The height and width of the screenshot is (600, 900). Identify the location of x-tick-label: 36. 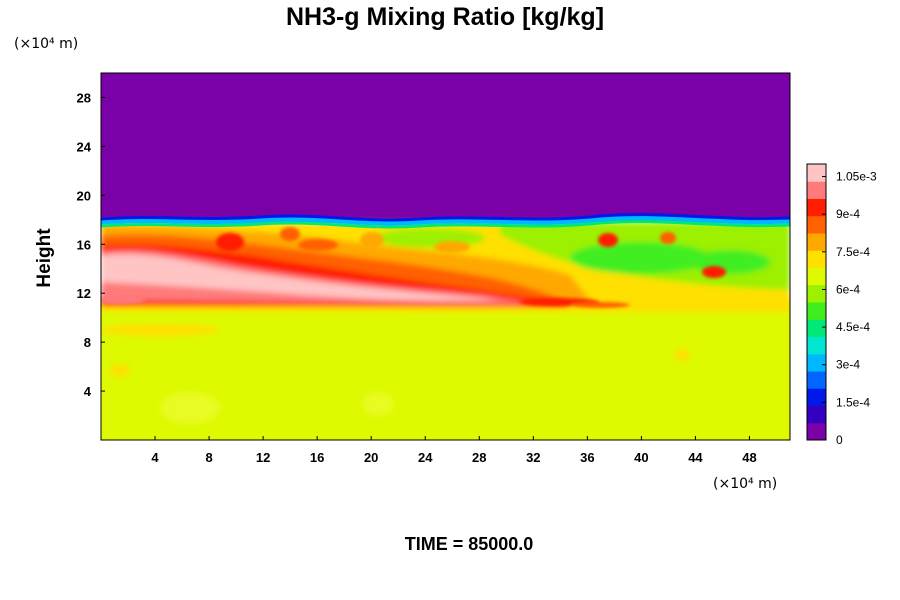
(587, 457).